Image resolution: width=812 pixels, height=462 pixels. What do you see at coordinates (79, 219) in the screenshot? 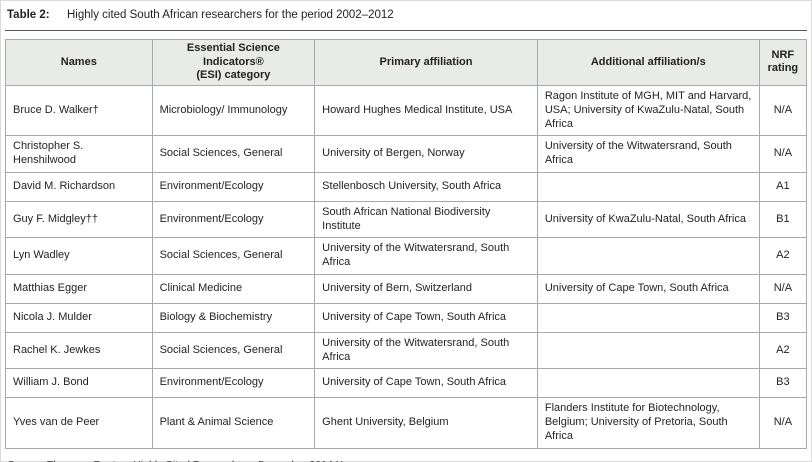
I see `cell-name: Guy F. Midgley††` at bounding box center [79, 219].